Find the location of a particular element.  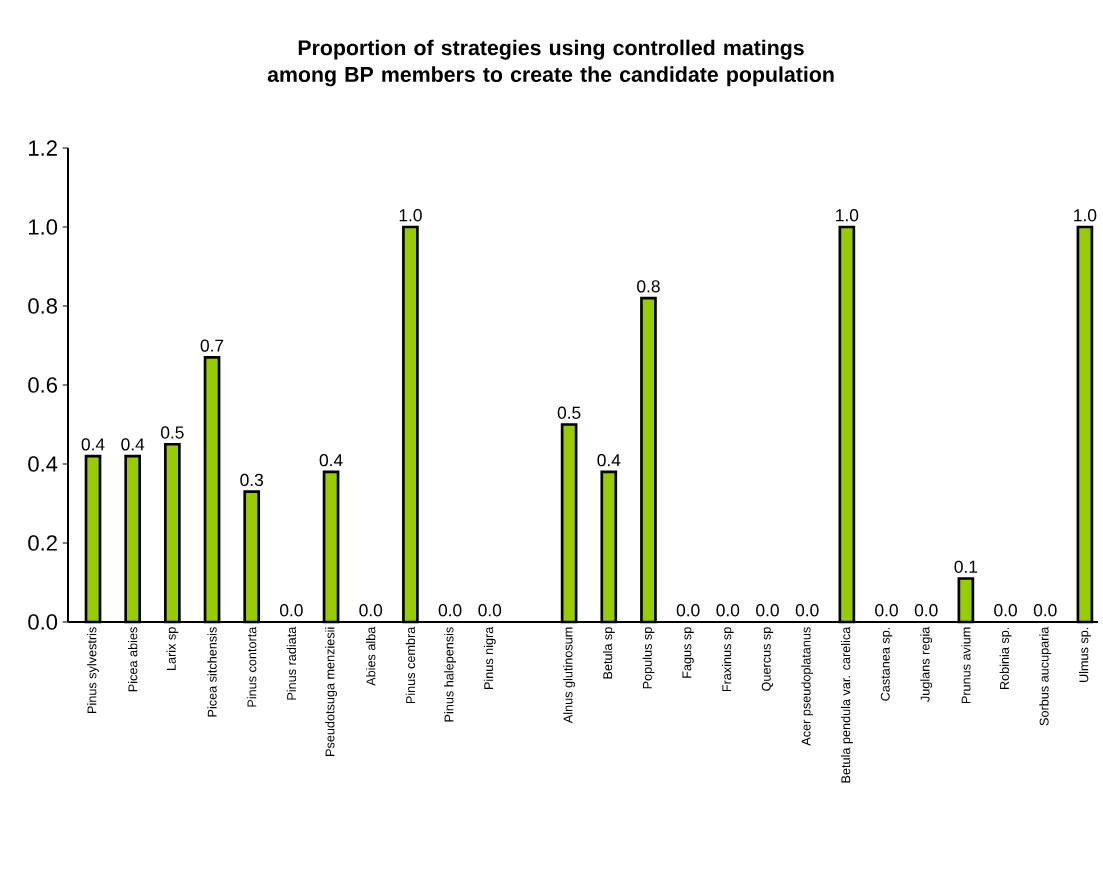

x-tick-label: Larix sp is located at coordinates (172, 648).